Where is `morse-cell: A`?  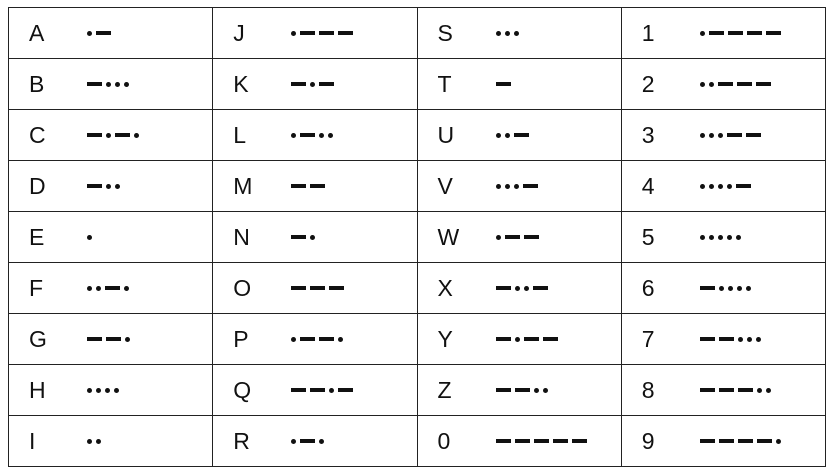 morse-cell: A is located at coordinates (110, 33).